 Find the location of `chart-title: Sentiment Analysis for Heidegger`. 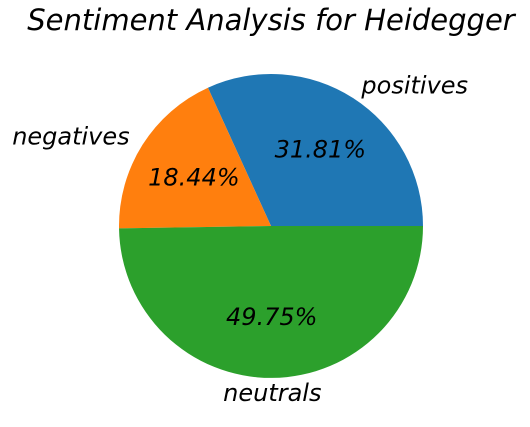

chart-title: Sentiment Analysis for Heidegger is located at coordinates (272, 20).